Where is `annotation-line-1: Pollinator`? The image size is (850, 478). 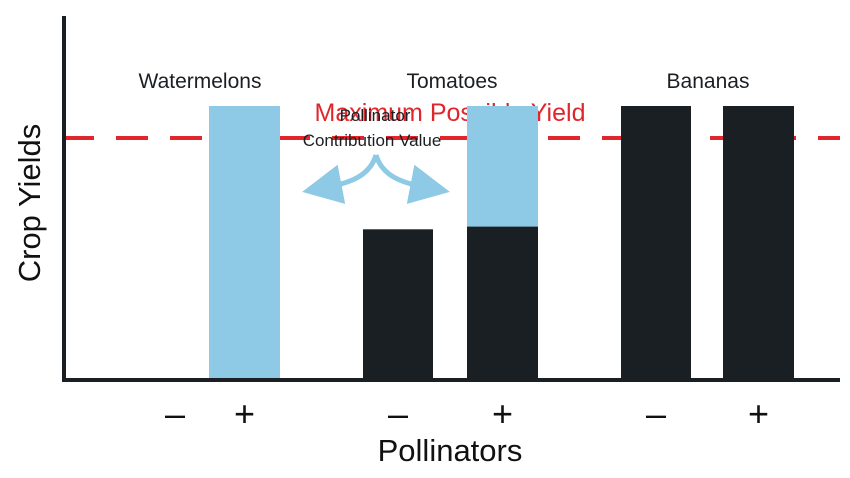 annotation-line-1: Pollinator is located at coordinates (375, 115).